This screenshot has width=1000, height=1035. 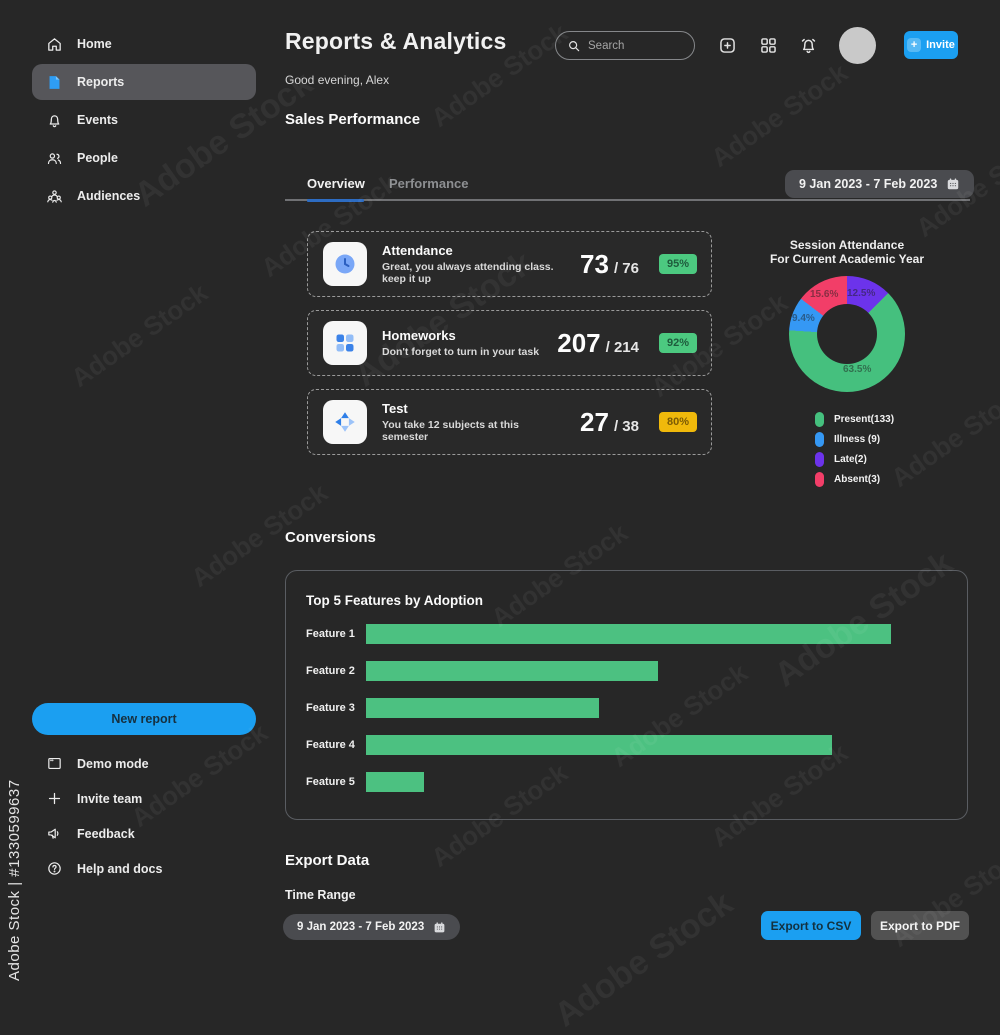 What do you see at coordinates (54, 799) in the screenshot?
I see `plus-icon` at bounding box center [54, 799].